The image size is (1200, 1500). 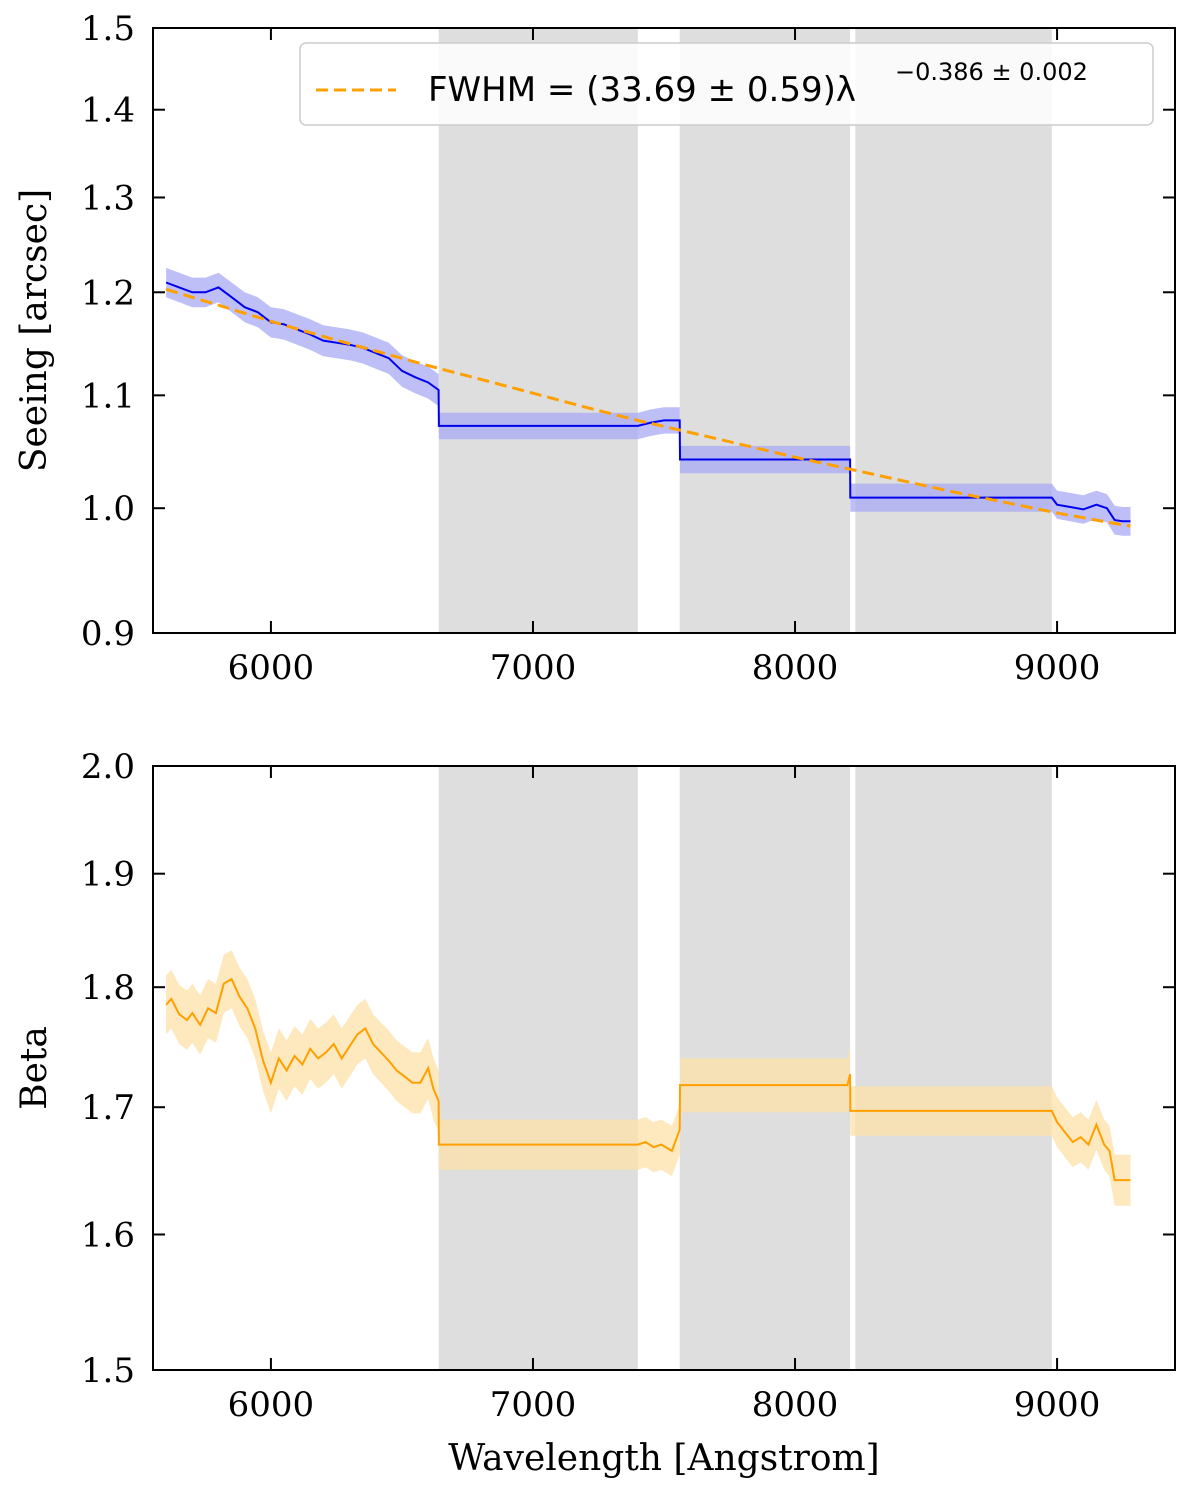 What do you see at coordinates (108, 111) in the screenshot?
I see `y-tick-label-5: 1.4` at bounding box center [108, 111].